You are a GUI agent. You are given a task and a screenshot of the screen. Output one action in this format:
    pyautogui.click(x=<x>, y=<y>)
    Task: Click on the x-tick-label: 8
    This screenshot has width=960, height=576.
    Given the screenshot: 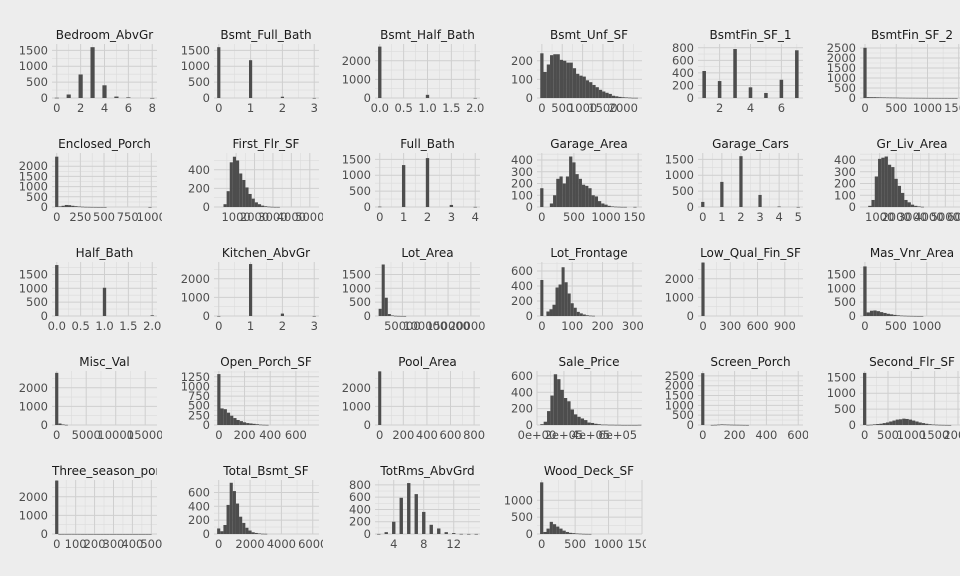 What is the action you would take?
    pyautogui.click(x=423, y=544)
    